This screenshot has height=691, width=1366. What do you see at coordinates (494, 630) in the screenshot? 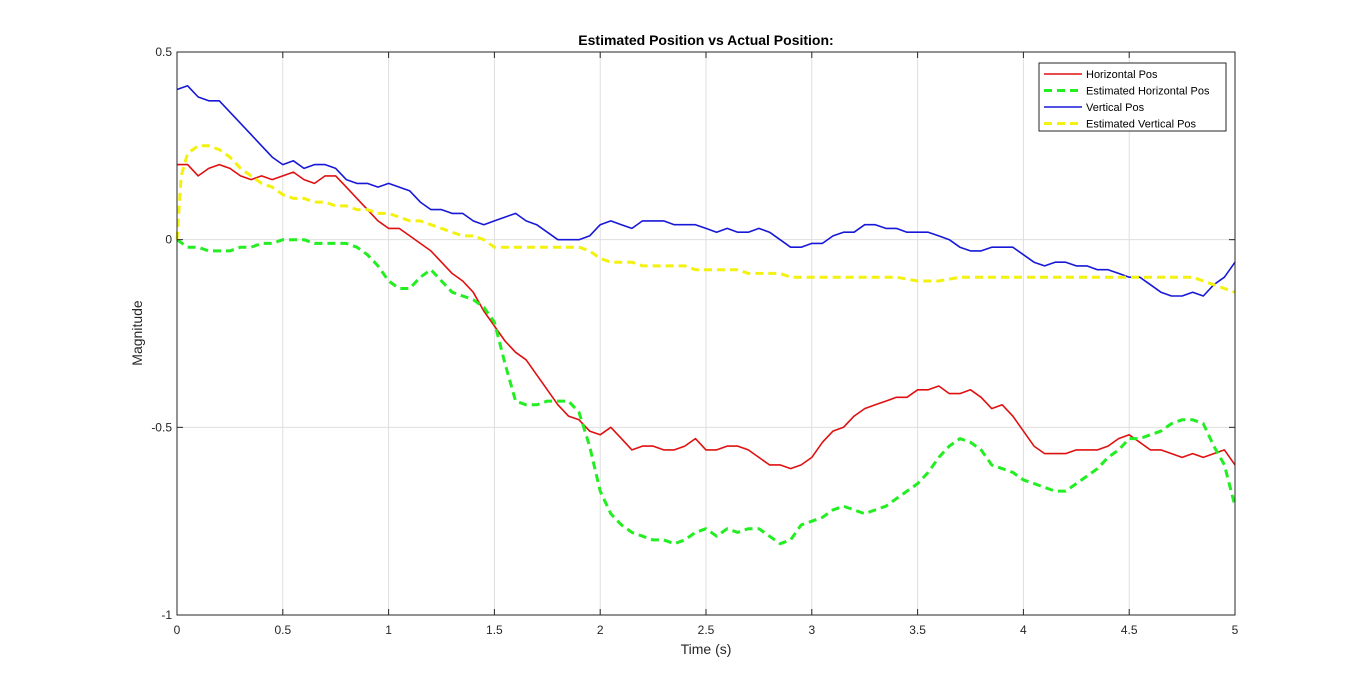
I see `x-tick-label: 1.5` at bounding box center [494, 630].